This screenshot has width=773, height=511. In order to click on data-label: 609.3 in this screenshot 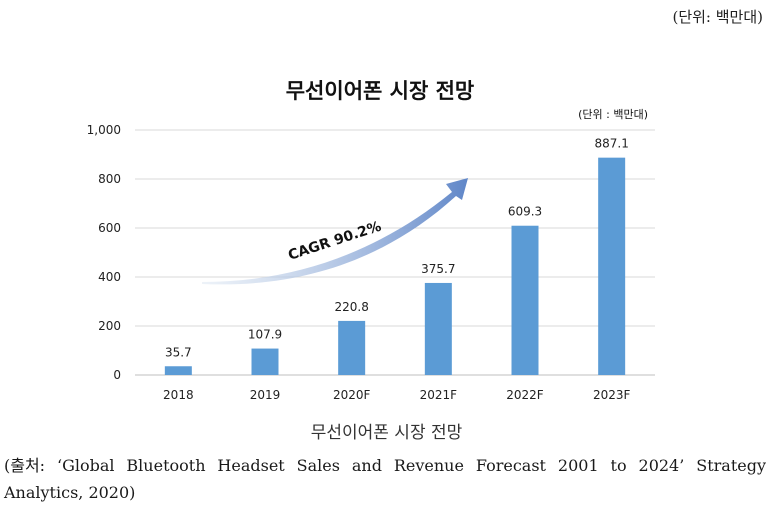, I will do `click(525, 212)`.